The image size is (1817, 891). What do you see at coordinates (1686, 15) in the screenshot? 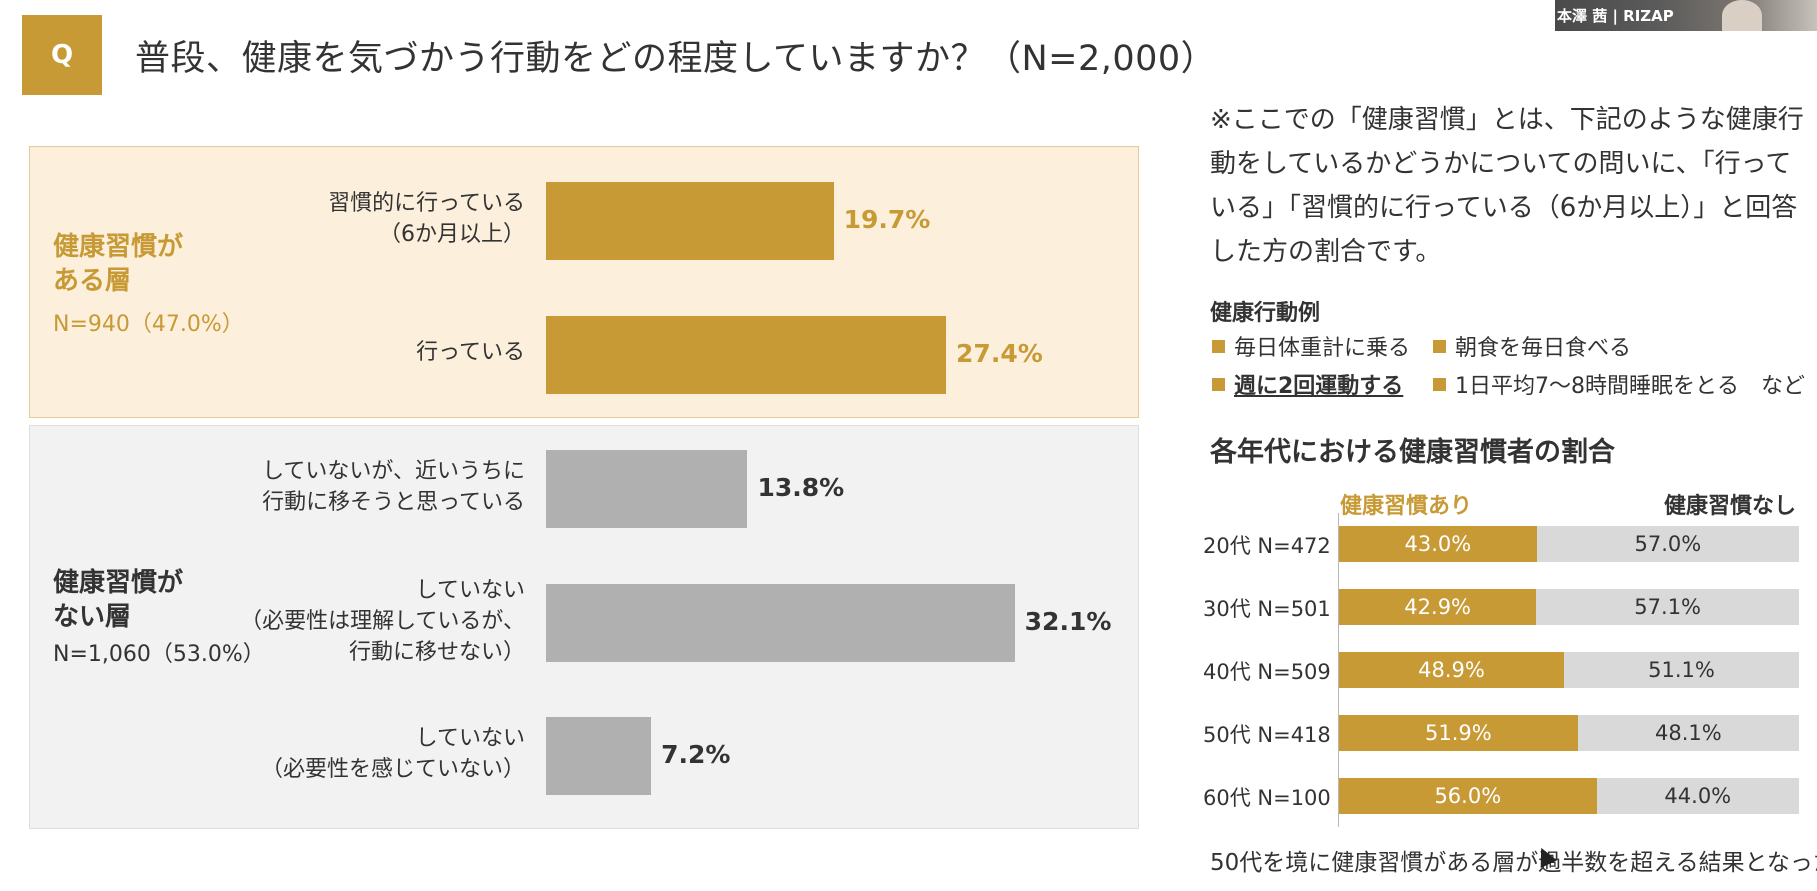
I see `webcam-thumbnail: 本澤 茜 | RIZAP` at bounding box center [1686, 15].